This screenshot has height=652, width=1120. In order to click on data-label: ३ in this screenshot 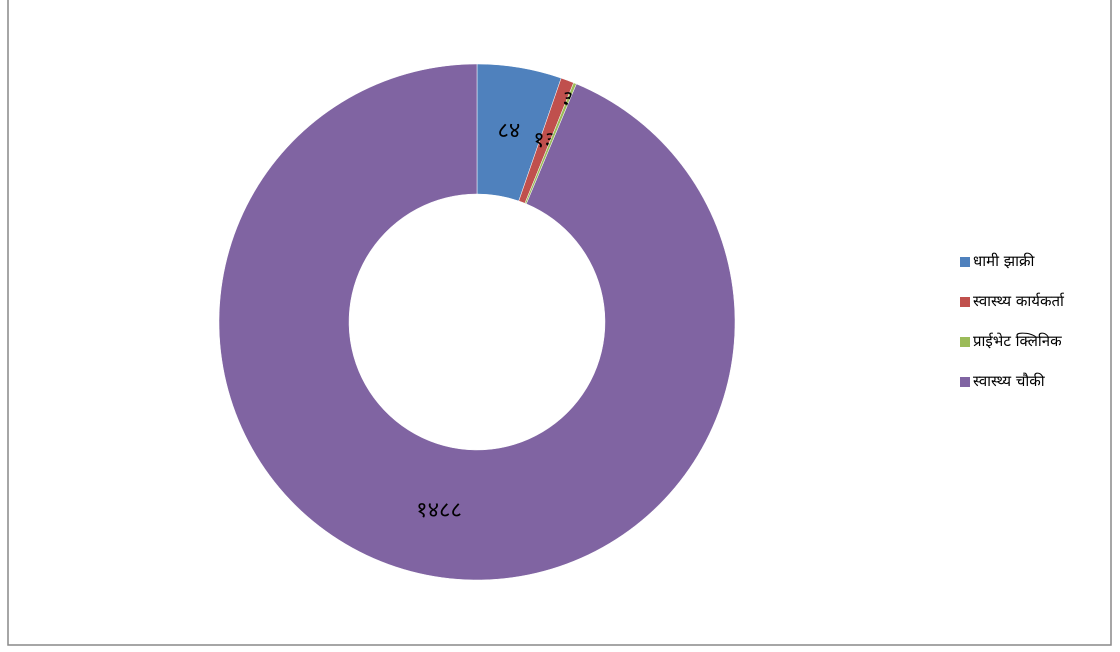, I will do `click(567, 99)`.